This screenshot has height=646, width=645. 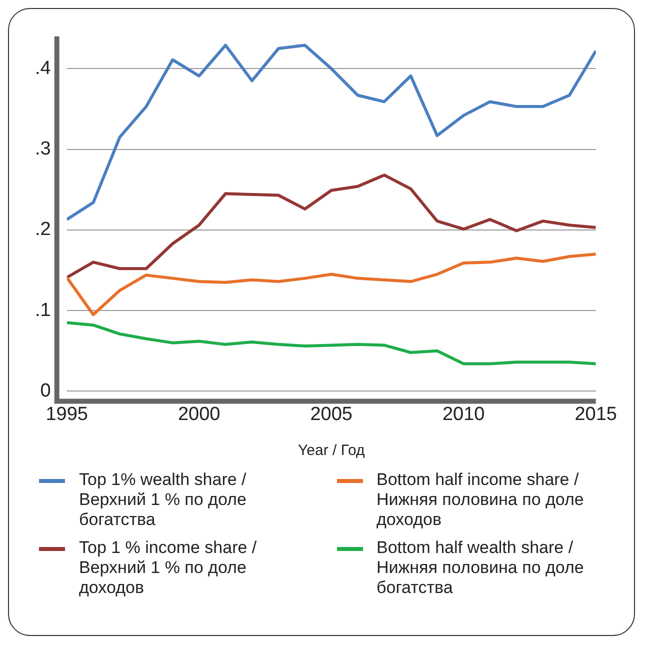 What do you see at coordinates (331, 414) in the screenshot?
I see `x-tick-label: 2005` at bounding box center [331, 414].